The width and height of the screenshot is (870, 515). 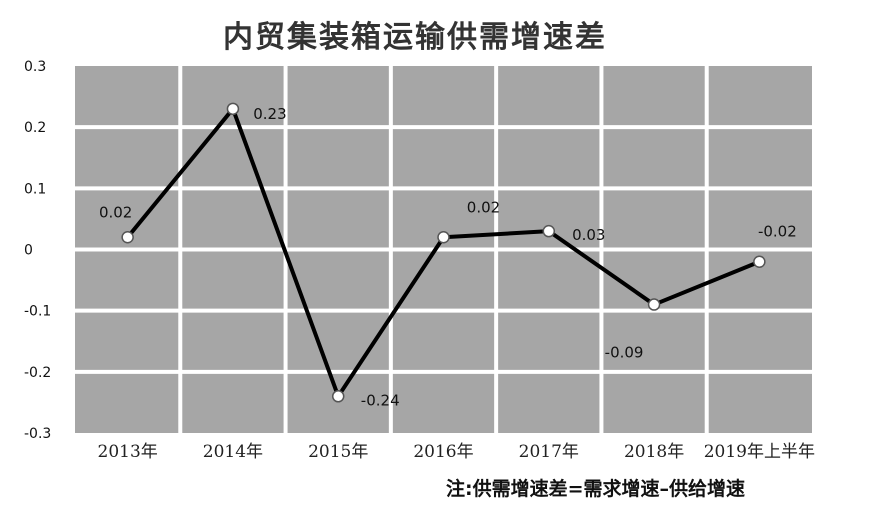 I want to click on y-tick-label: 0.3, so click(x=35, y=67).